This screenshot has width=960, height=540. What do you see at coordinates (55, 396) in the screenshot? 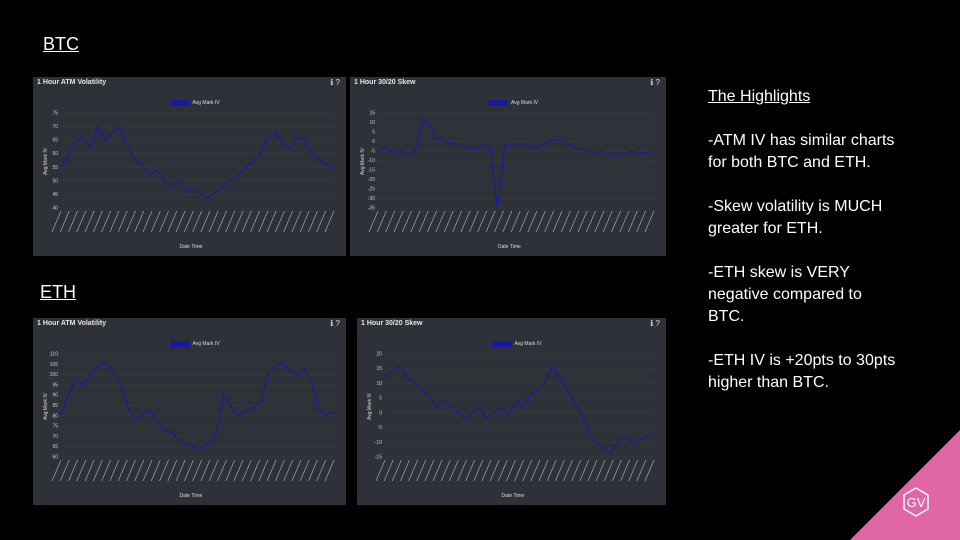
I see `y-tick-label: 90` at bounding box center [55, 396].